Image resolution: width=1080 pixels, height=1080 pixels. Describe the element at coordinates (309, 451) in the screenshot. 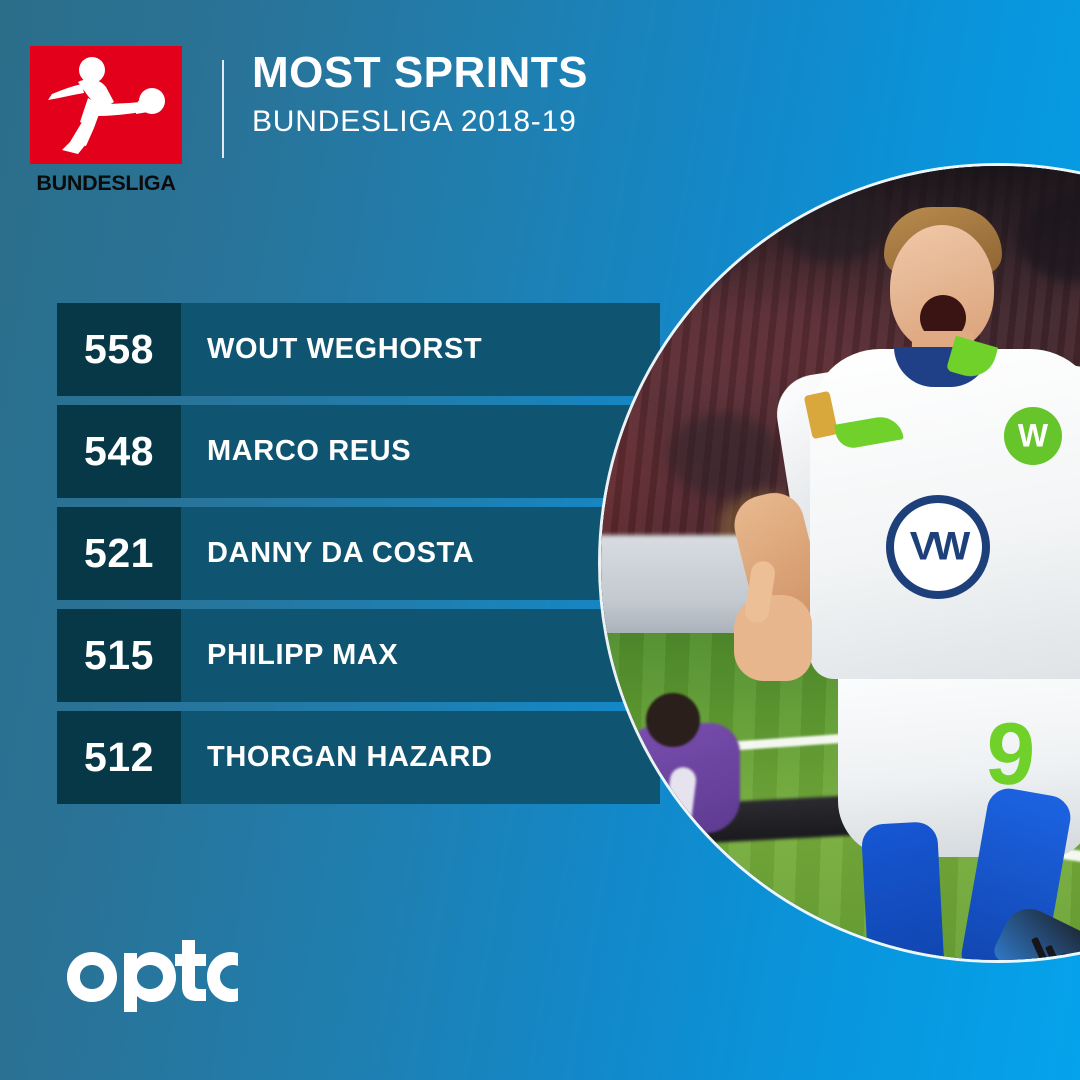

I see `player-name: MARCO REUS` at that location.